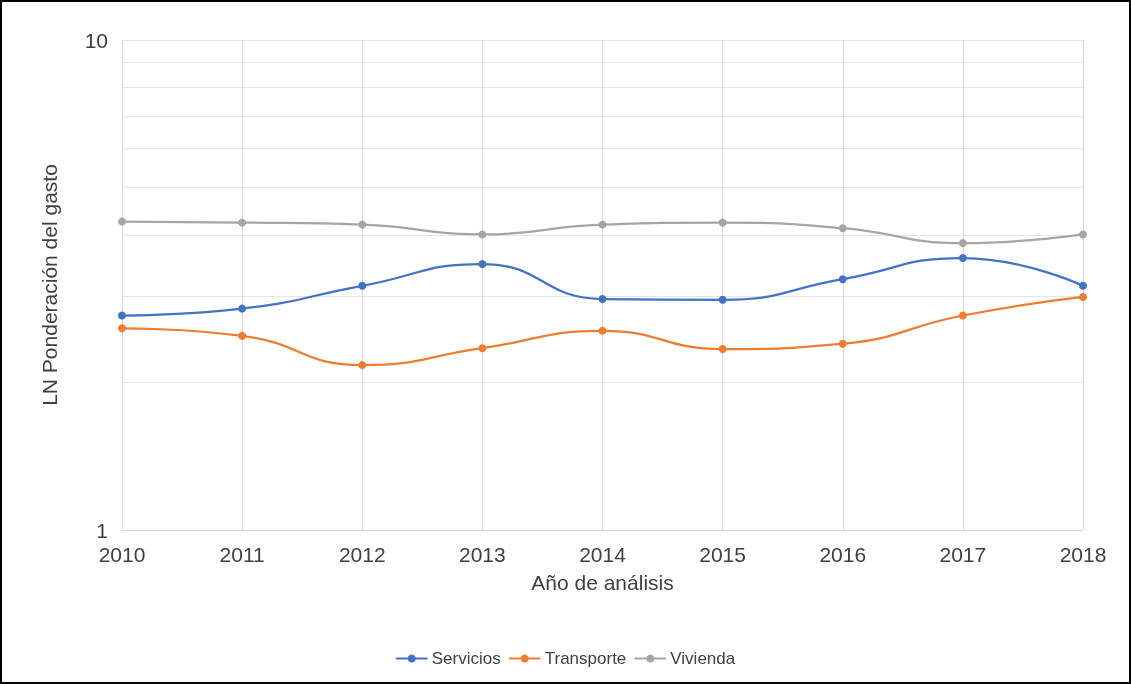  What do you see at coordinates (242, 554) in the screenshot?
I see `x-tick-label: 2011` at bounding box center [242, 554].